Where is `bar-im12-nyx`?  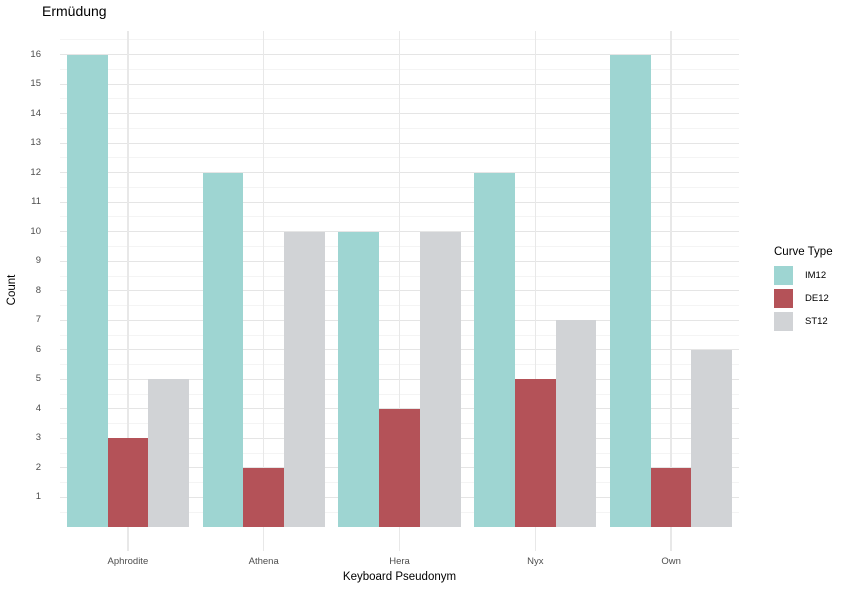
bar-im12-nyx is located at coordinates (494, 349).